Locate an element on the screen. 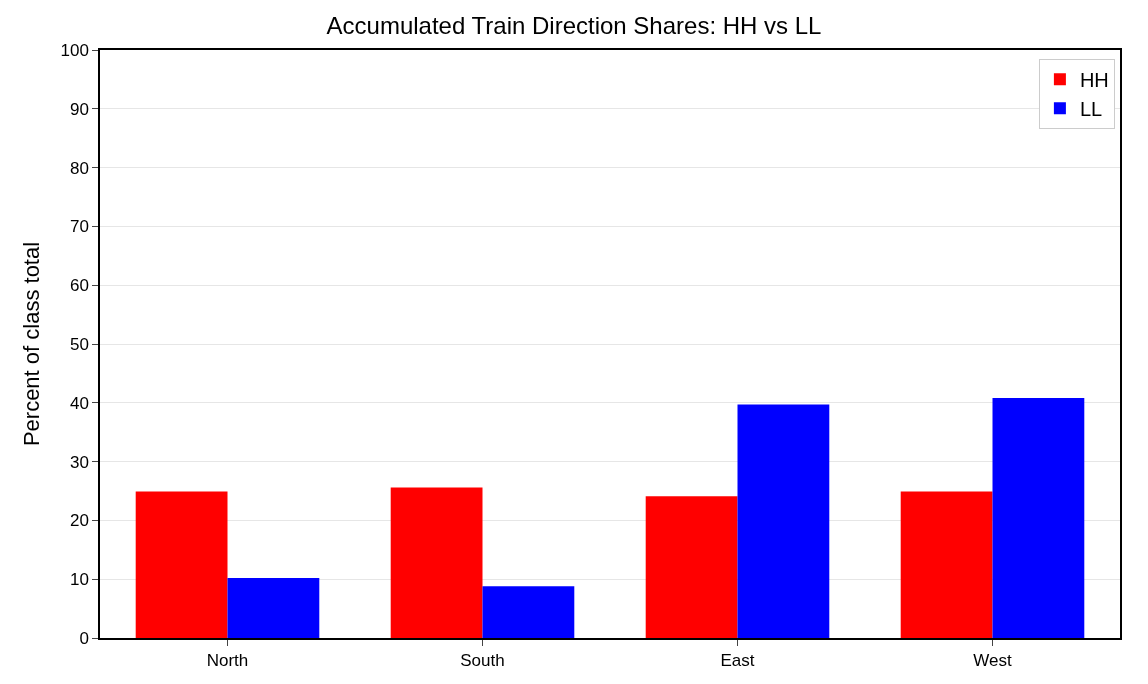  y-tick-label: 50 is located at coordinates (79, 344).